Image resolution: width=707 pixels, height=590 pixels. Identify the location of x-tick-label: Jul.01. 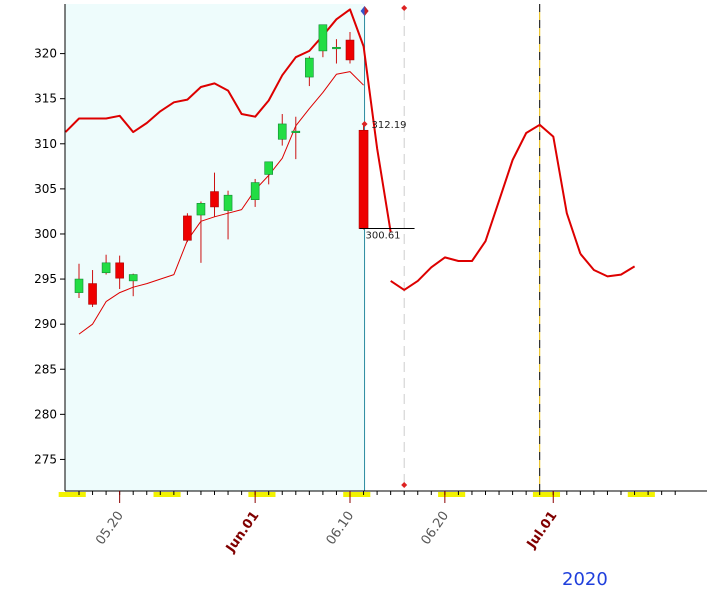
(542, 530).